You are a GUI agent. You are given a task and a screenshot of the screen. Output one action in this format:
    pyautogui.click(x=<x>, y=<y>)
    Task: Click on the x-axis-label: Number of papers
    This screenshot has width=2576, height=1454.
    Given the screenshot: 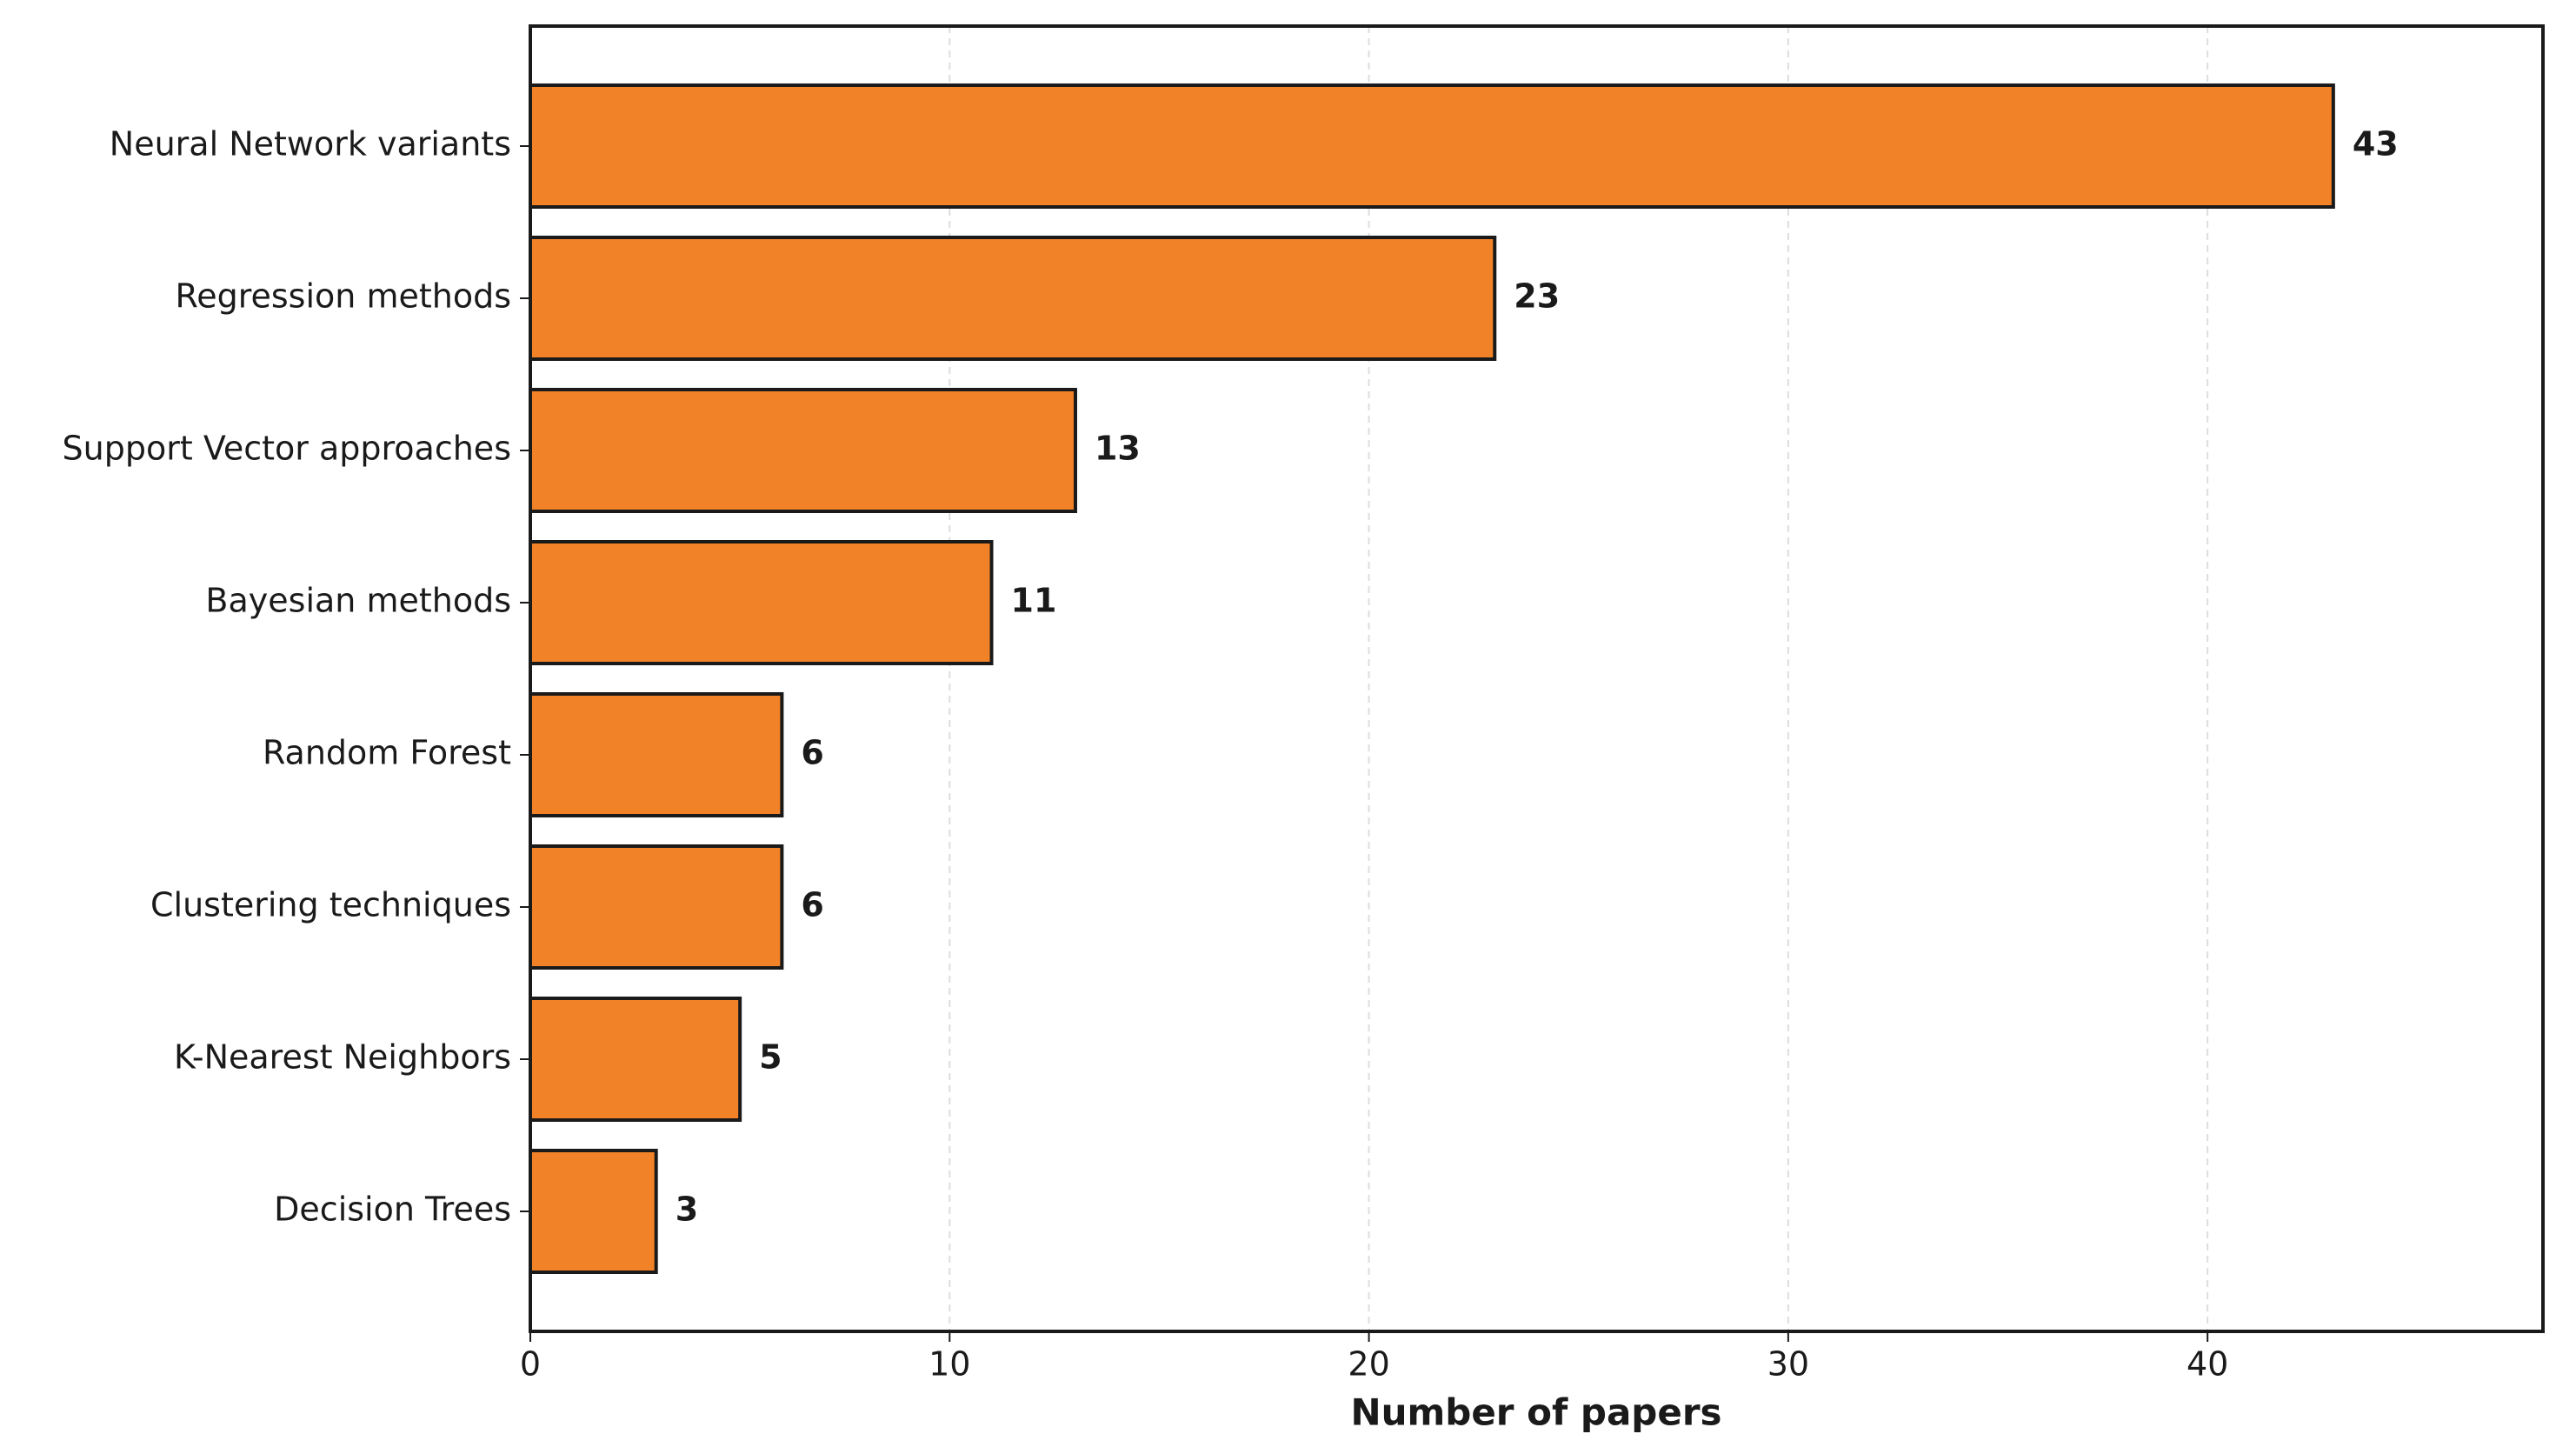 What is the action you would take?
    pyautogui.click(x=1535, y=1412)
    